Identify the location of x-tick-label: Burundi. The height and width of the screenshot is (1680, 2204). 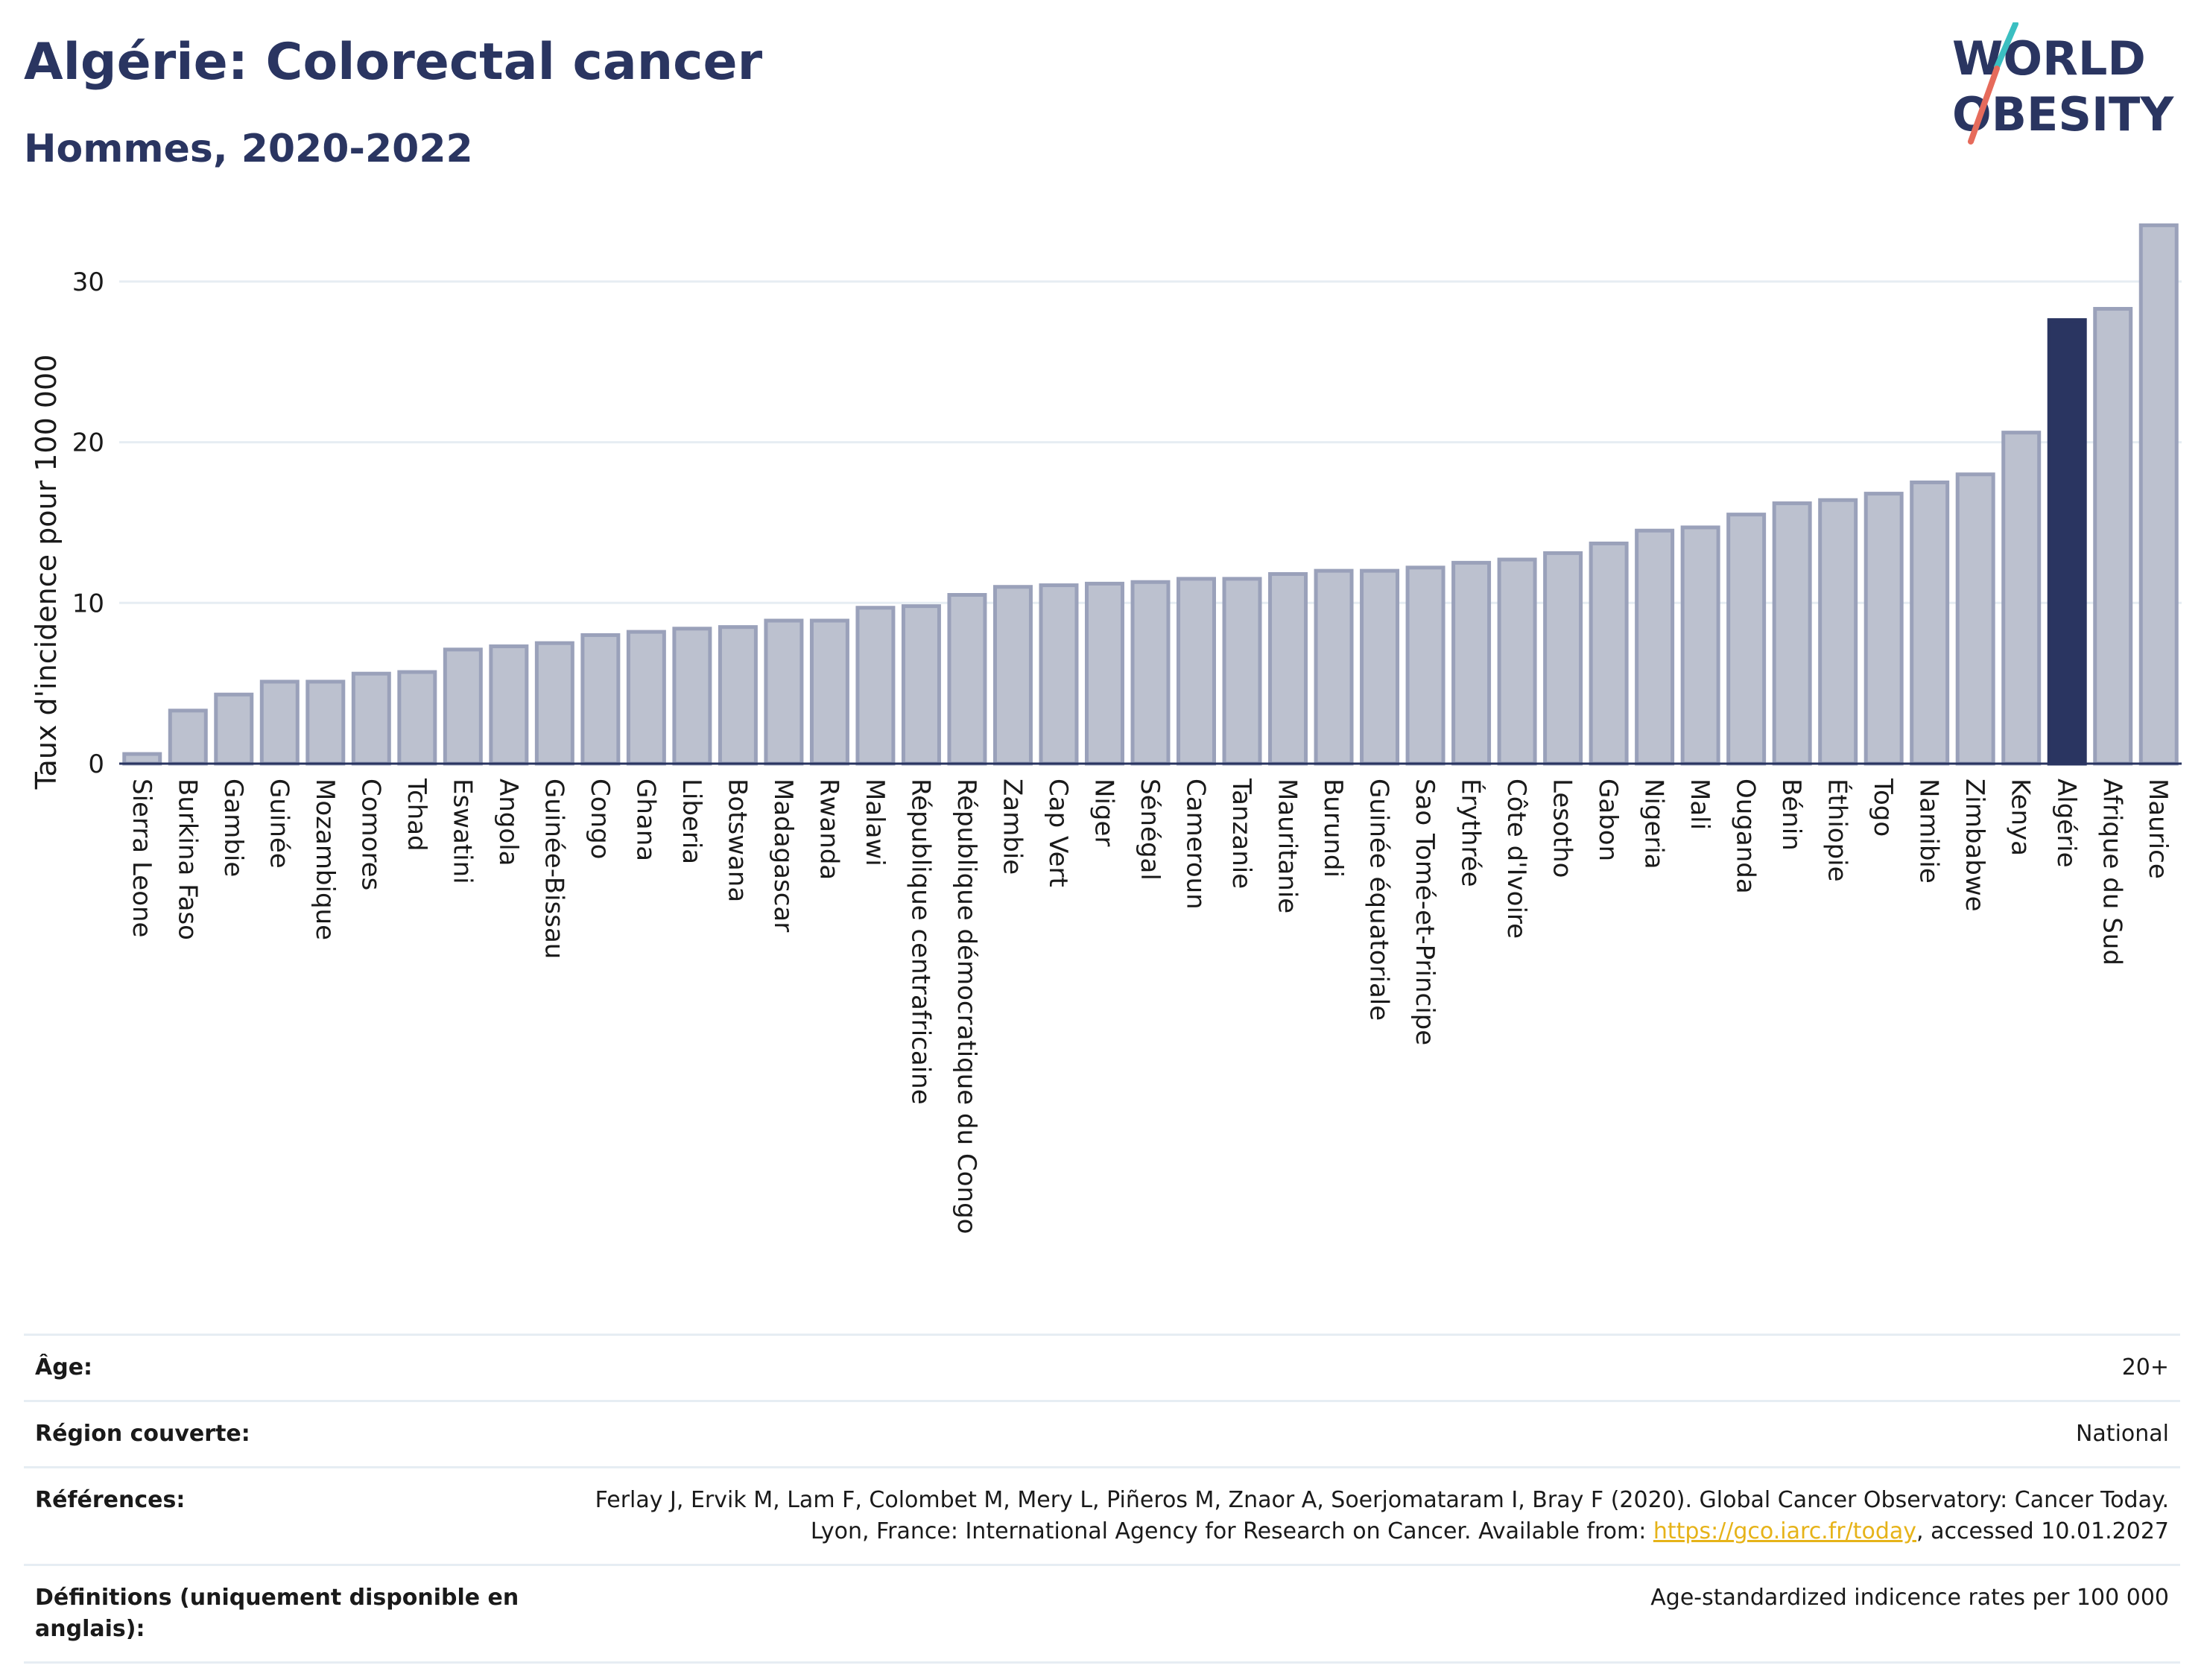
(1333, 828).